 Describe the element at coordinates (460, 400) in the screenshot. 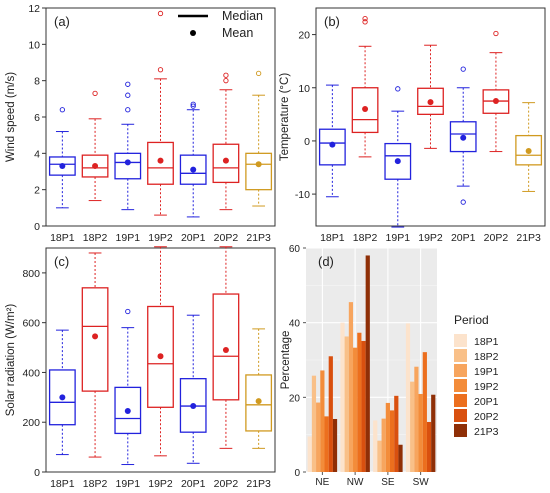

I see `legend-swatch-20P1` at that location.